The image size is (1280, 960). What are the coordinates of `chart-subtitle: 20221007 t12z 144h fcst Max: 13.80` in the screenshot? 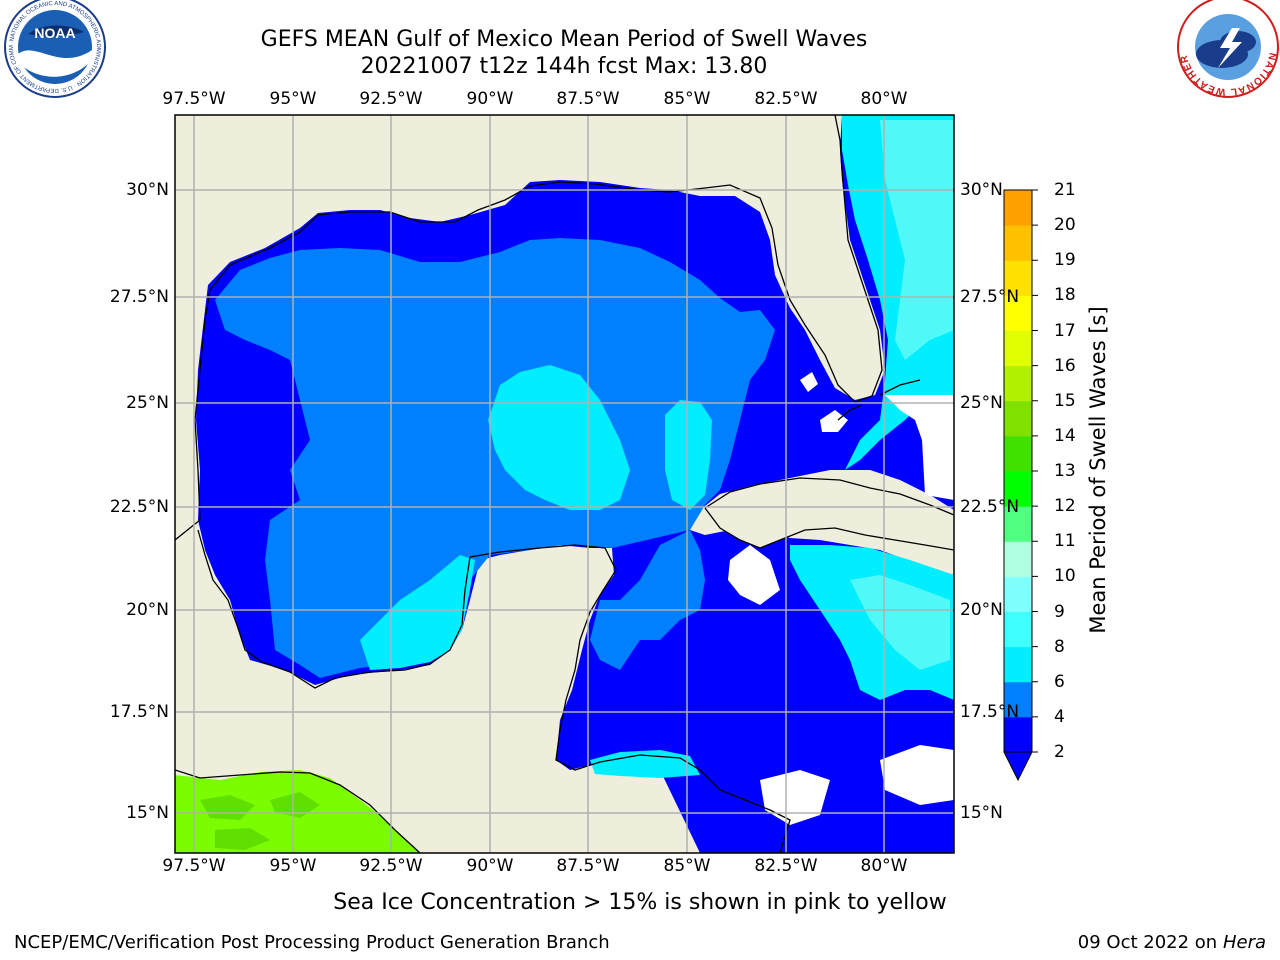 It's located at (564, 66).